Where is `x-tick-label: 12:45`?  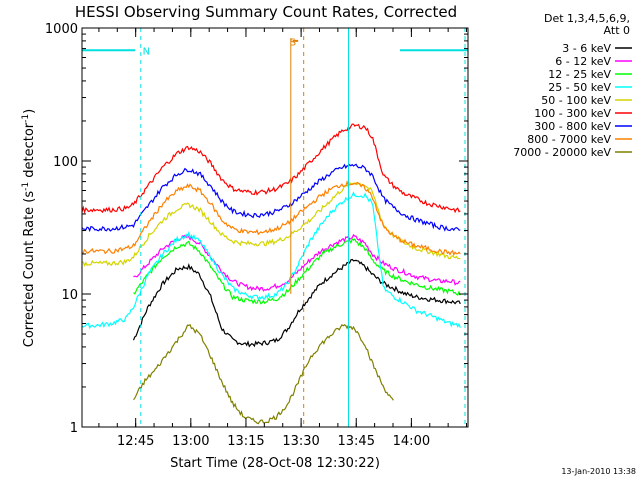
x-tick-label: 12:45 is located at coordinates (135, 441).